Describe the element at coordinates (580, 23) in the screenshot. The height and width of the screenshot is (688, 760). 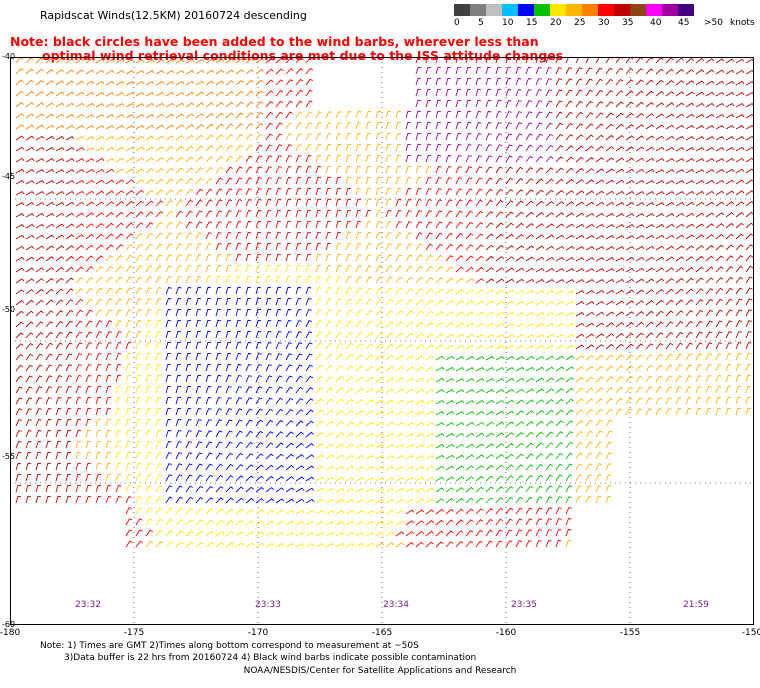
I see `legend-label: 25` at that location.